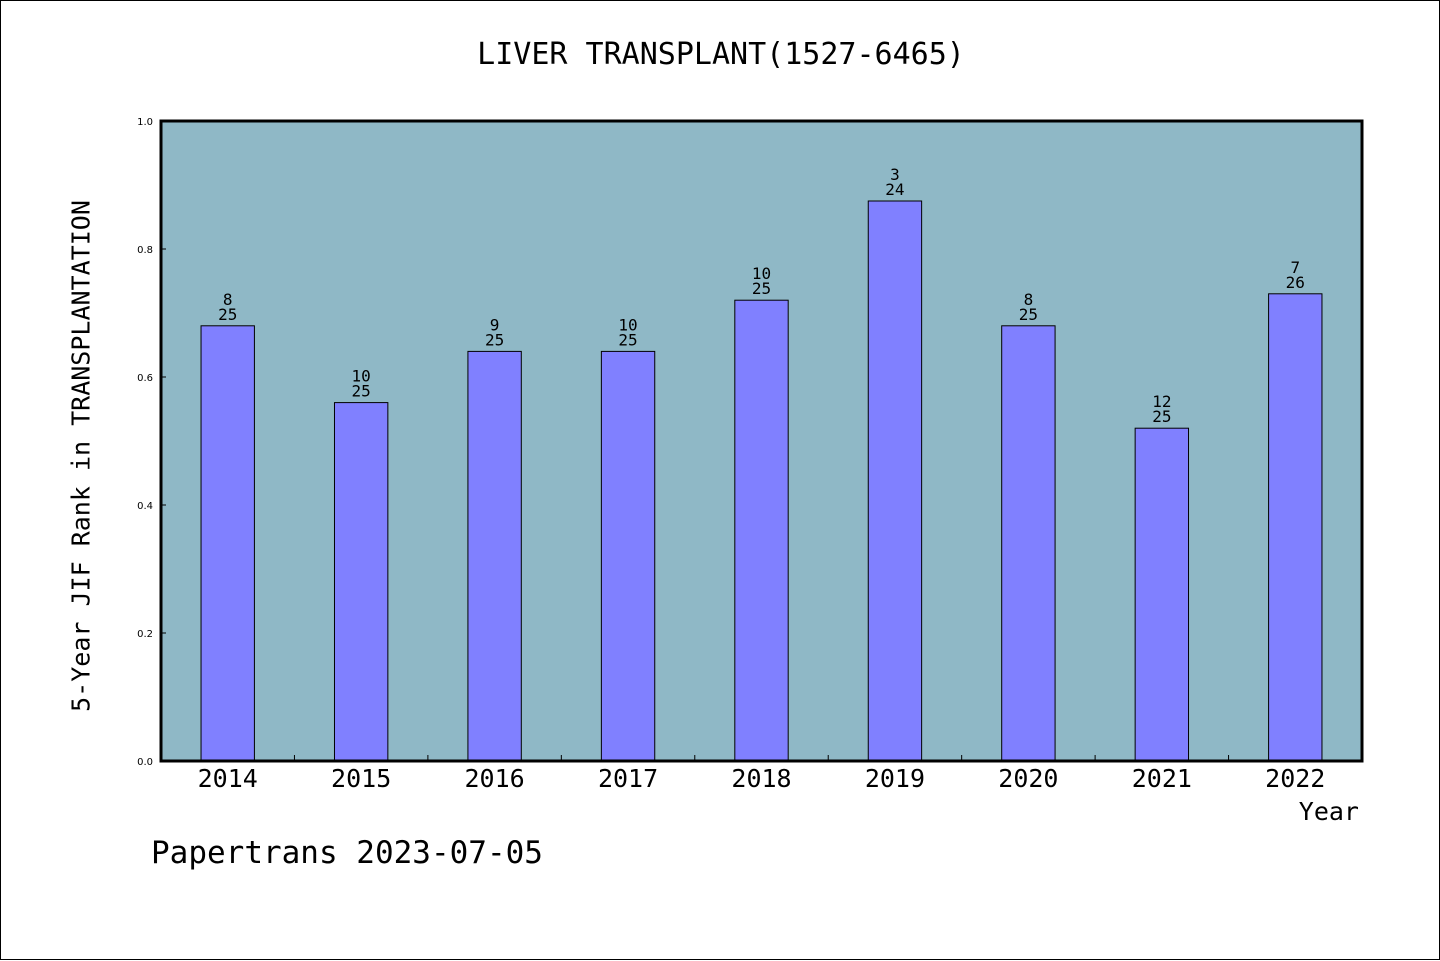 This screenshot has height=961, width=1440. What do you see at coordinates (1328, 811) in the screenshot?
I see `x-axis-label: Year` at bounding box center [1328, 811].